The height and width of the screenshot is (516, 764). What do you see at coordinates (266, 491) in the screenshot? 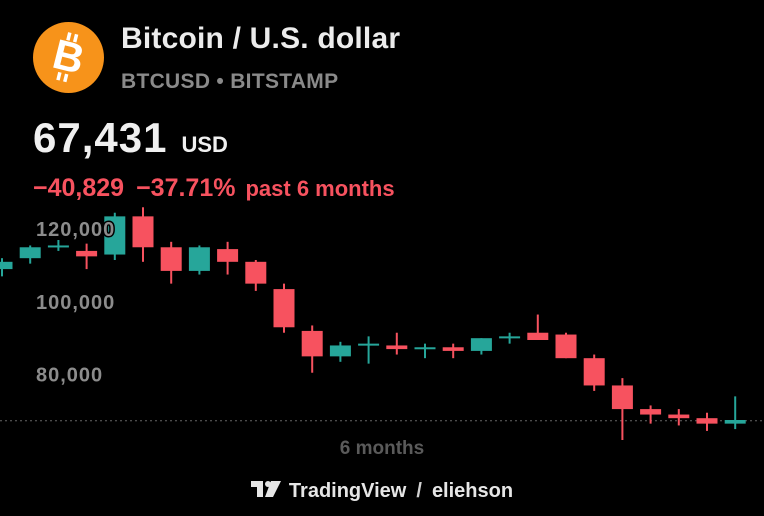
I see `tradingview-logo-icon` at bounding box center [266, 491].